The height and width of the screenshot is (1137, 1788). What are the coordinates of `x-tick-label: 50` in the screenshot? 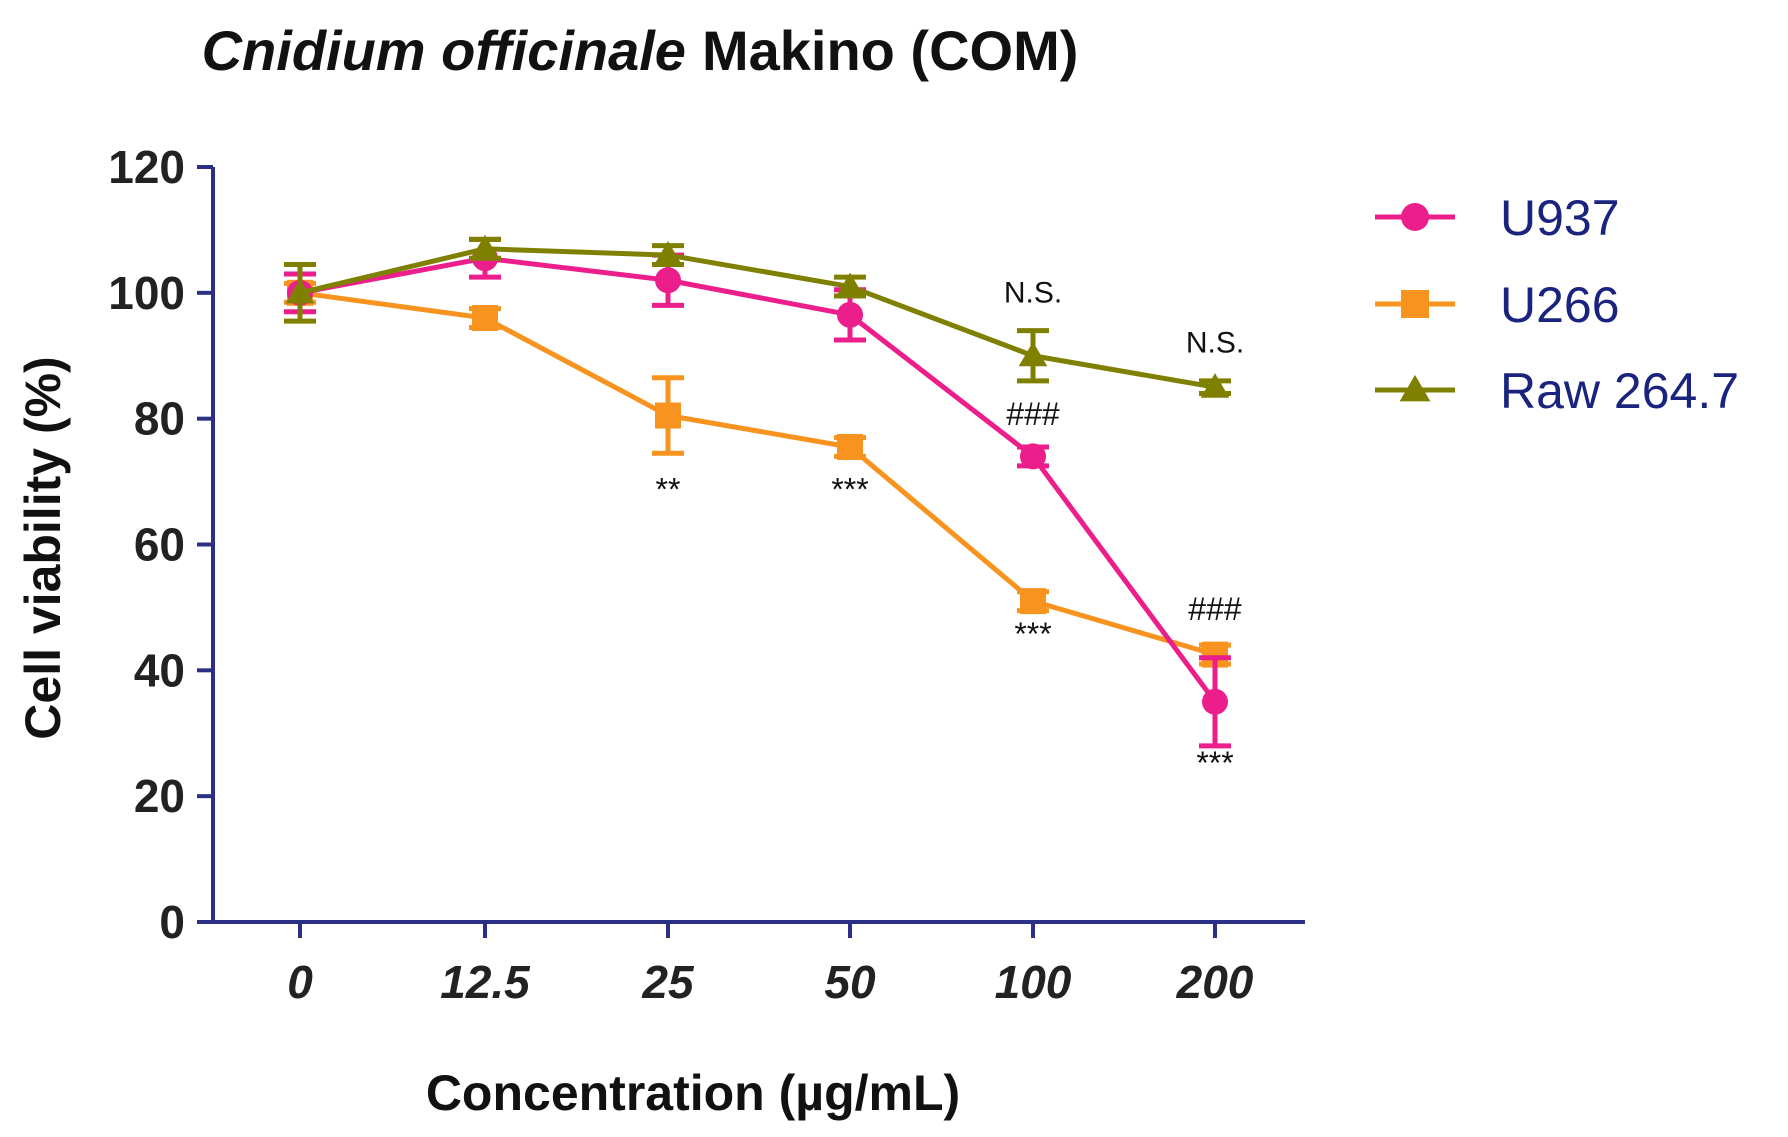 It's located at (850, 982).